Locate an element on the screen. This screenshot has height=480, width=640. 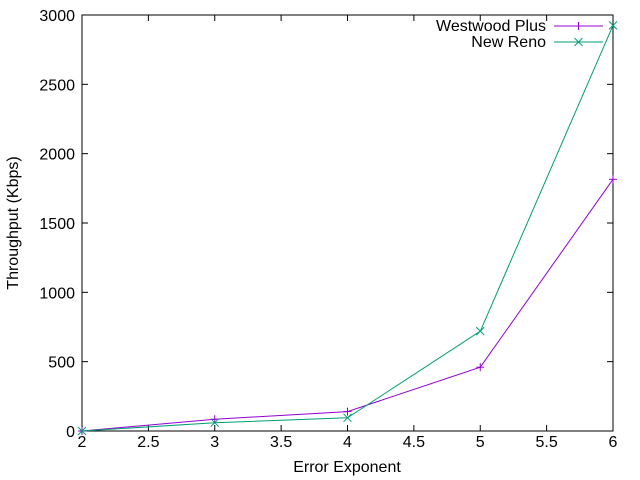
x-tick-label: 4 is located at coordinates (347, 442).